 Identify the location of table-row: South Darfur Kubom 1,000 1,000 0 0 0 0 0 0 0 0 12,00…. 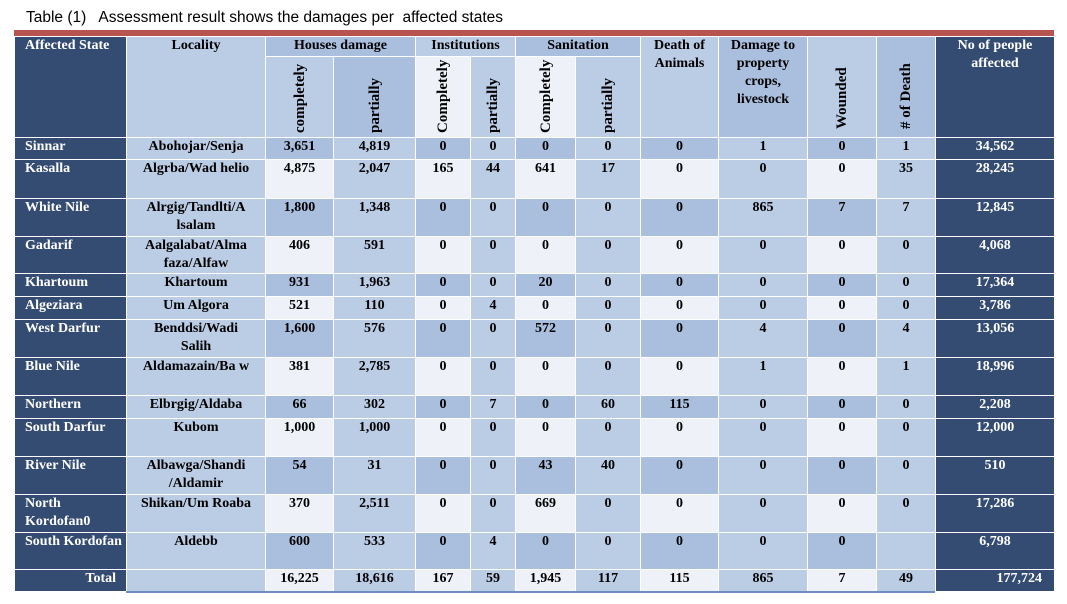
(534, 437).